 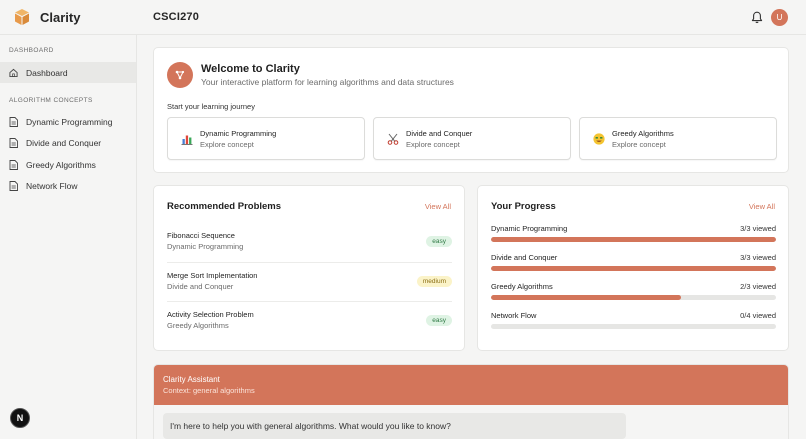 What do you see at coordinates (758, 315) in the screenshot?
I see `progress-count: 0/4 viewed` at bounding box center [758, 315].